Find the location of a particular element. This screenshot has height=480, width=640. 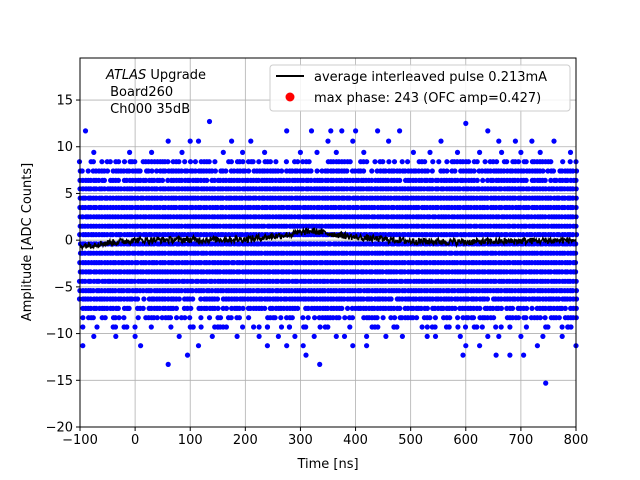

x-axis-label: Time [ns] is located at coordinates (327, 464).